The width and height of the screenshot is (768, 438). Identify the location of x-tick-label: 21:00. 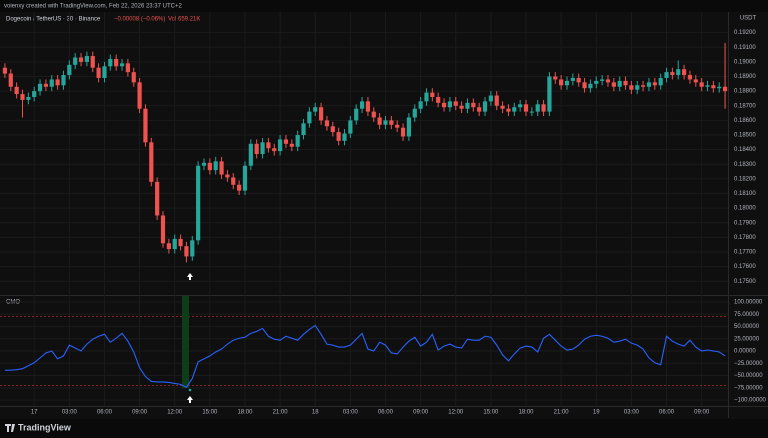
(281, 413).